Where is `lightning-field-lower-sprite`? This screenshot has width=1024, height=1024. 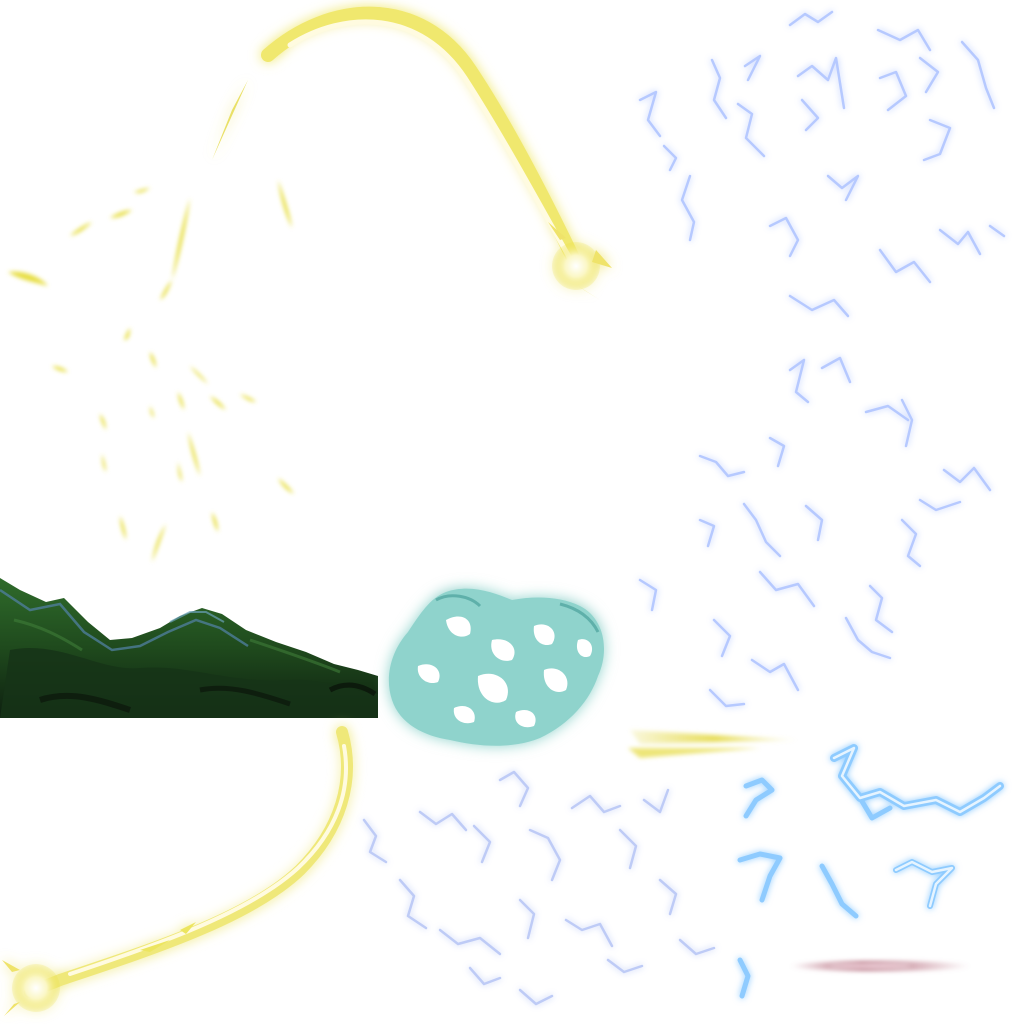 lightning-field-lower-sprite is located at coordinates (539, 888).